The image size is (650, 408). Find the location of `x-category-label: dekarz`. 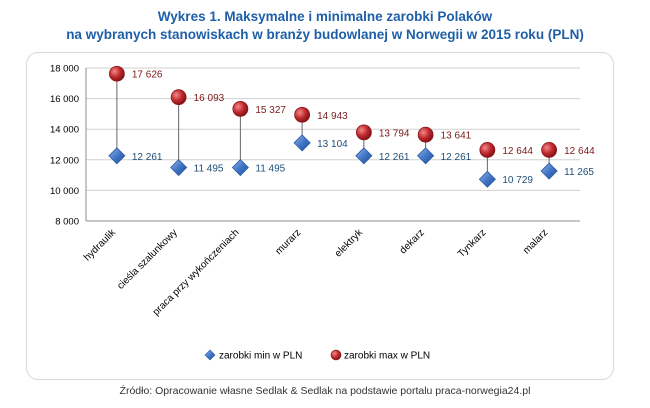

x-category-label: dekarz is located at coordinates (412, 241).